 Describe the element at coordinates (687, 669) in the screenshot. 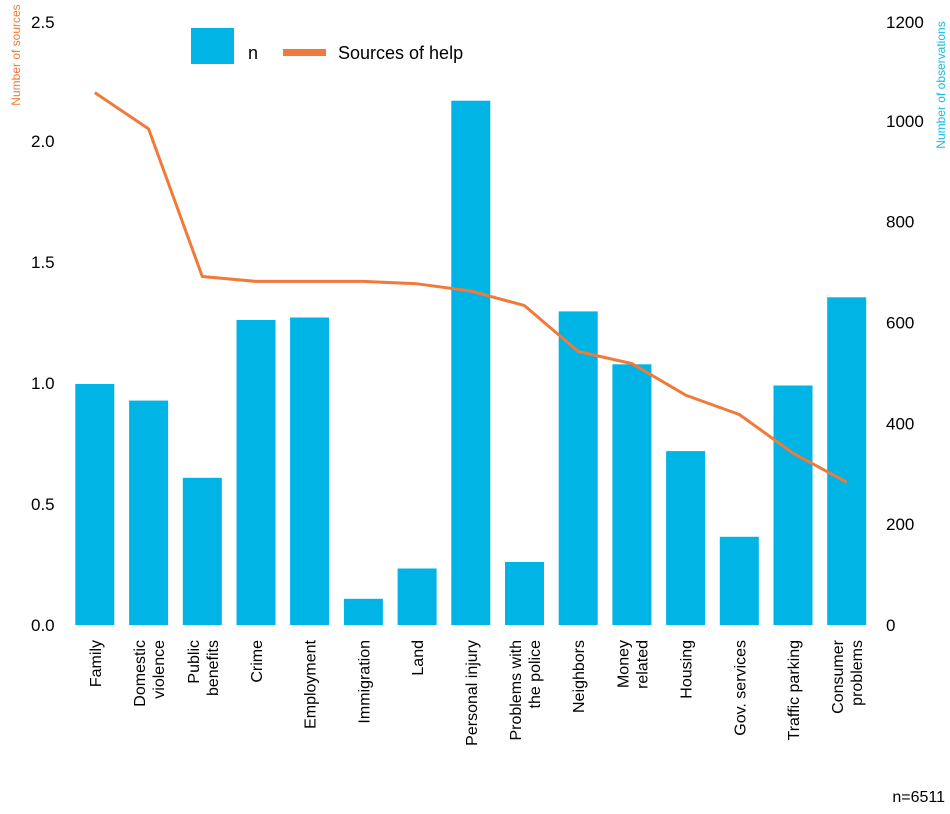

I see `category-label: Housing` at that location.